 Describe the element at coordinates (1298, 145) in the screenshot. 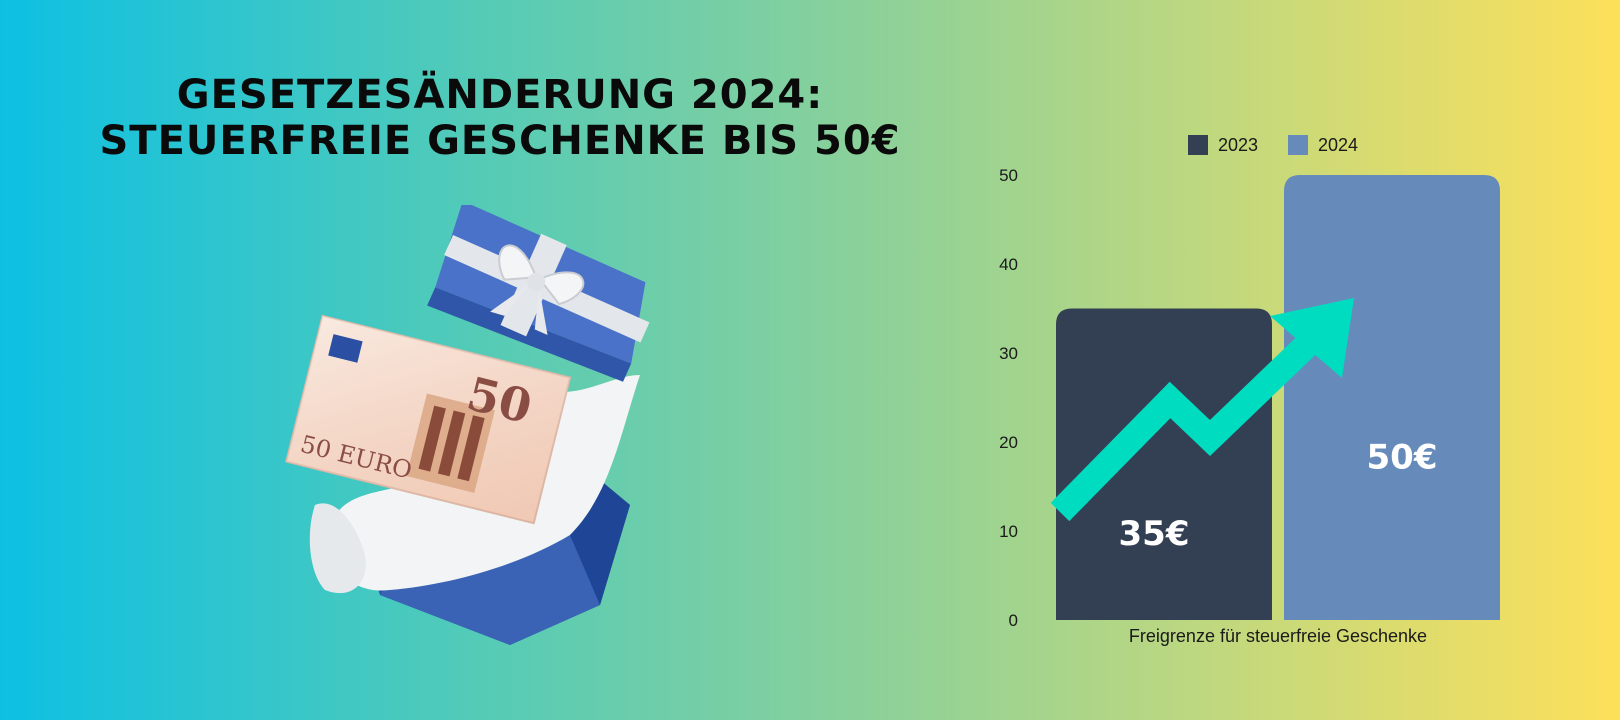

I see `legend-swatch-2024` at that location.